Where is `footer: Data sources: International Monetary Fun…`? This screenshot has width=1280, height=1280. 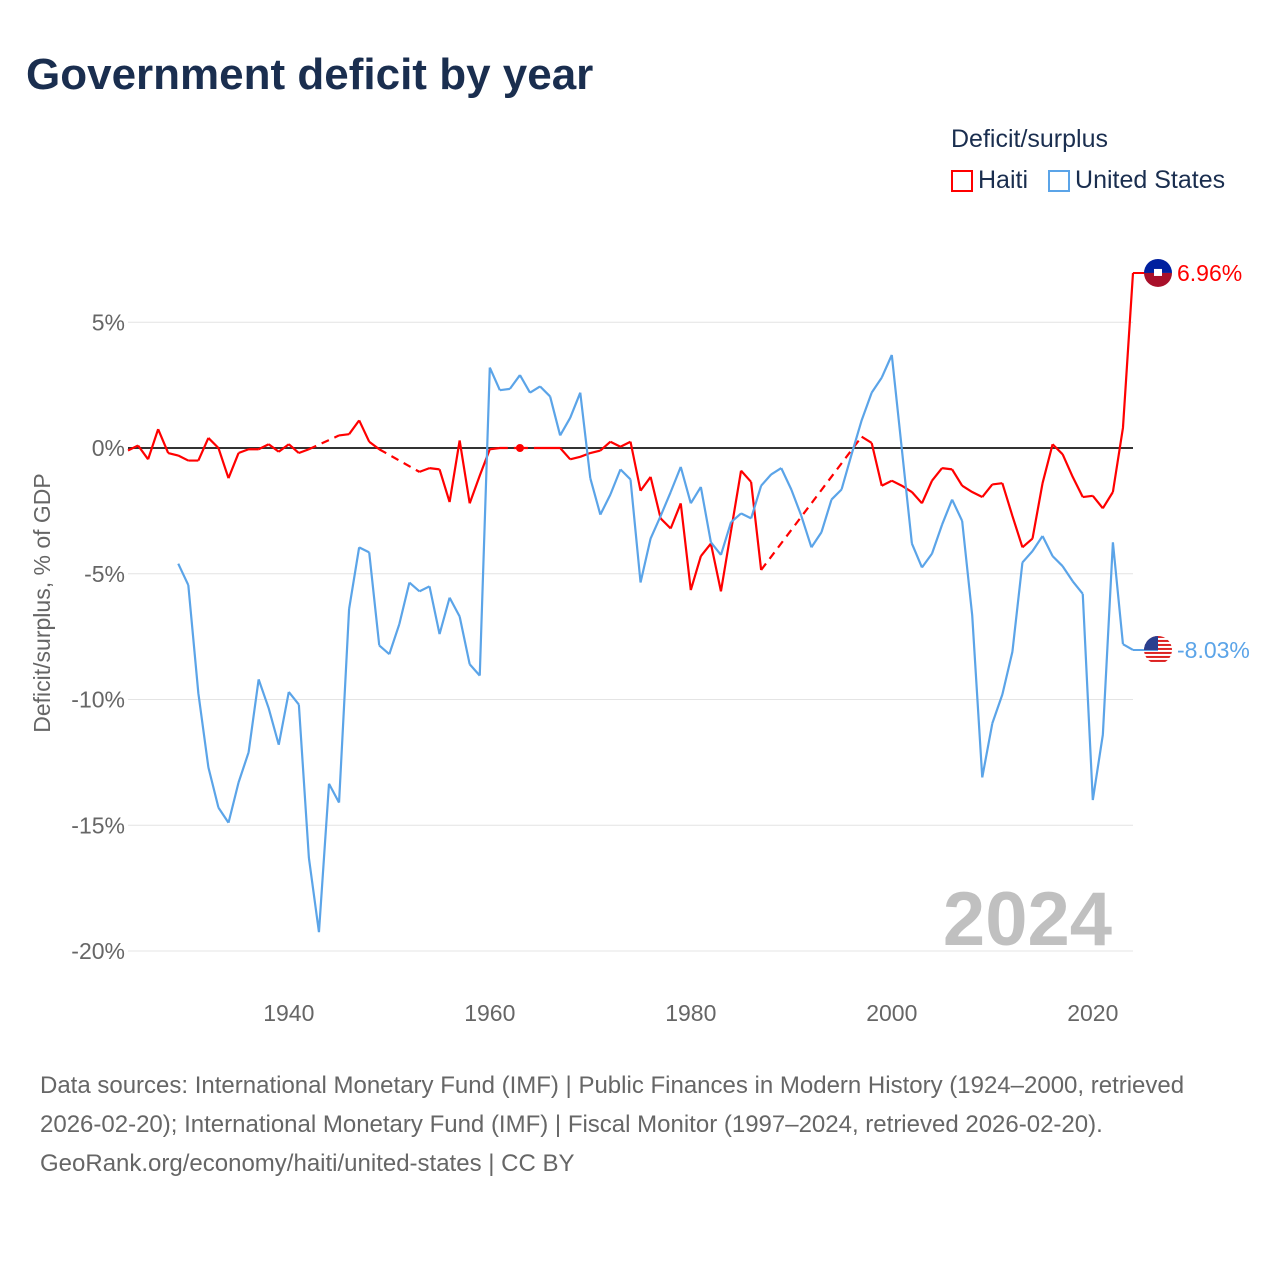
footer: Data sources: International Monetary Fun… is located at coordinates (640, 1124).